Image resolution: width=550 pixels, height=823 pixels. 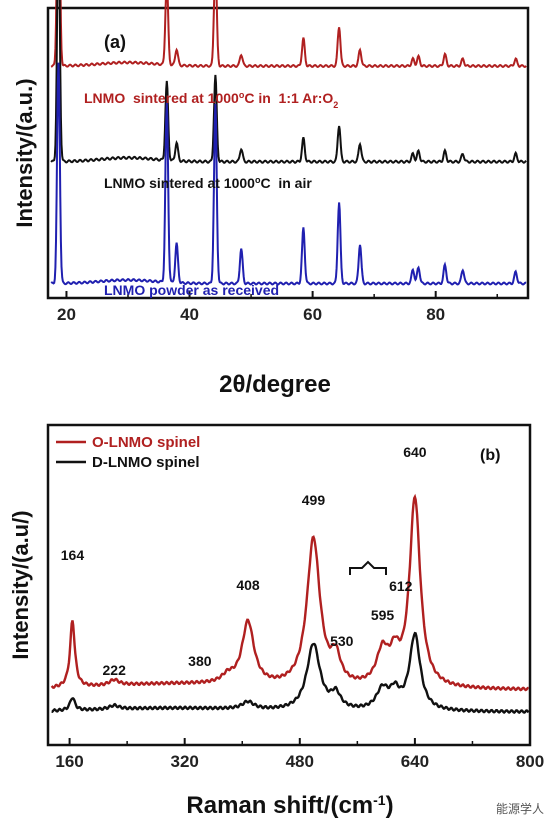 I want to click on peak-label: 612, so click(x=401, y=586).